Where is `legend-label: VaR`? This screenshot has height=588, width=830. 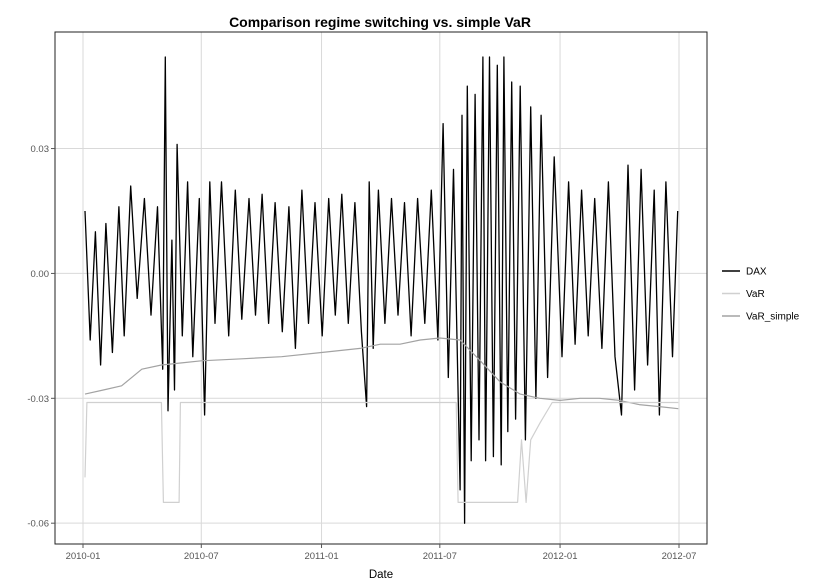
legend-label: VaR is located at coordinates (755, 294).